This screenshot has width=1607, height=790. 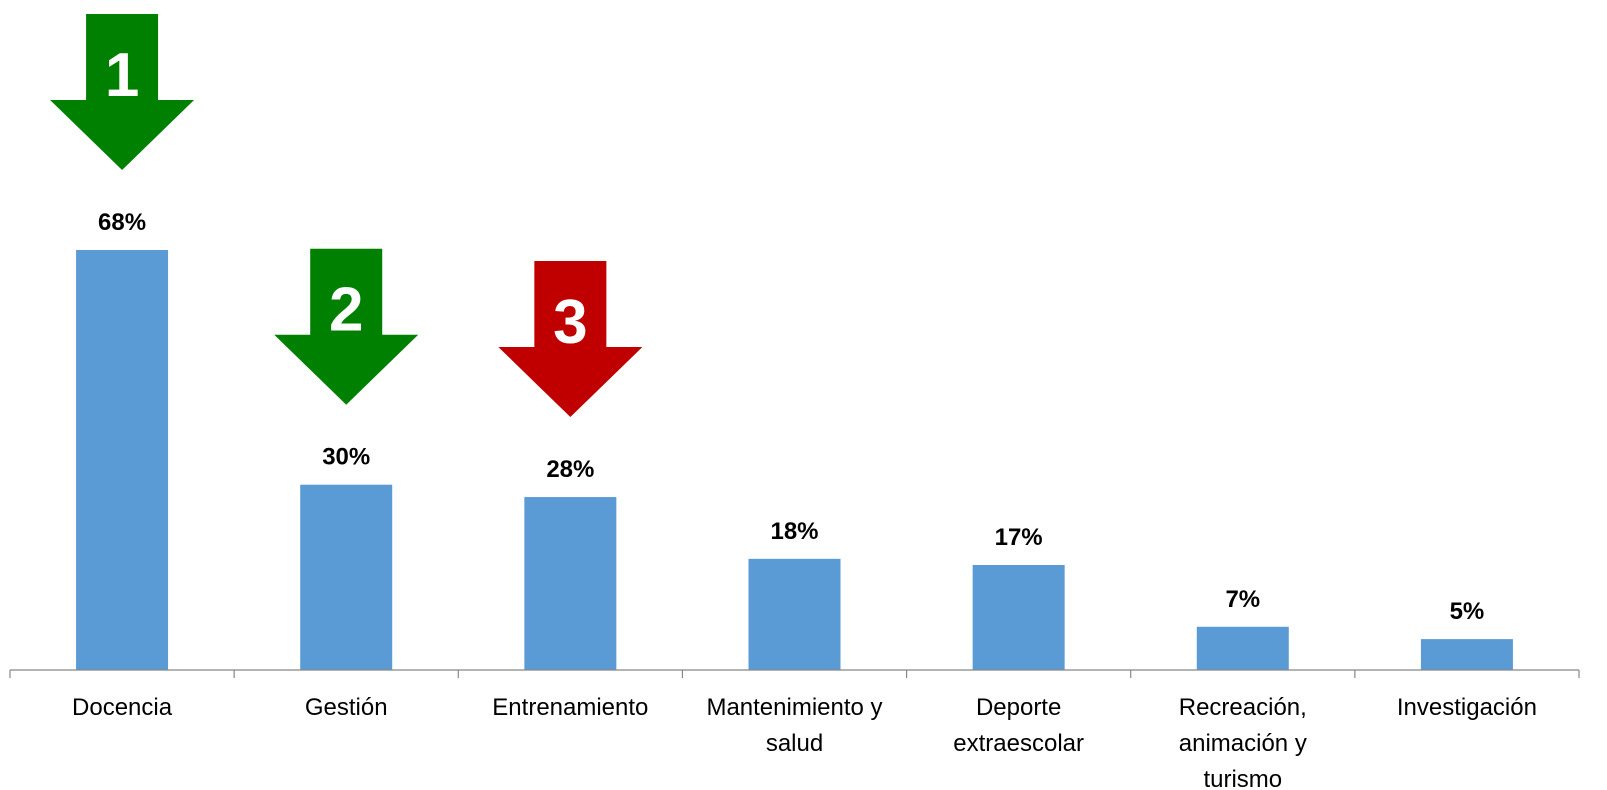 What do you see at coordinates (794, 725) in the screenshot?
I see `category-label: Mantenimiento y salud` at bounding box center [794, 725].